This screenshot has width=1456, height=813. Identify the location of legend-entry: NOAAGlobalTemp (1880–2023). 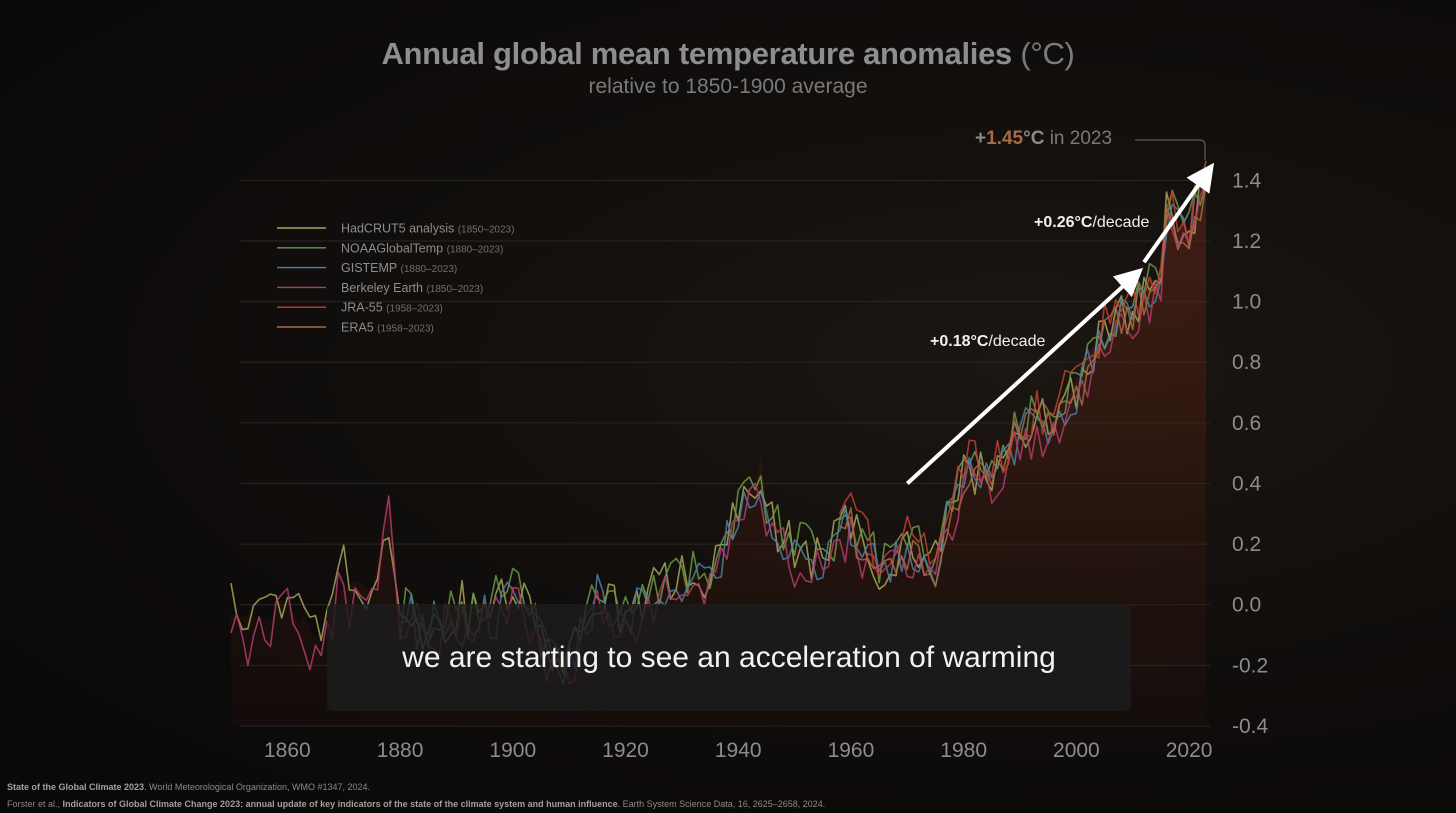
(422, 248).